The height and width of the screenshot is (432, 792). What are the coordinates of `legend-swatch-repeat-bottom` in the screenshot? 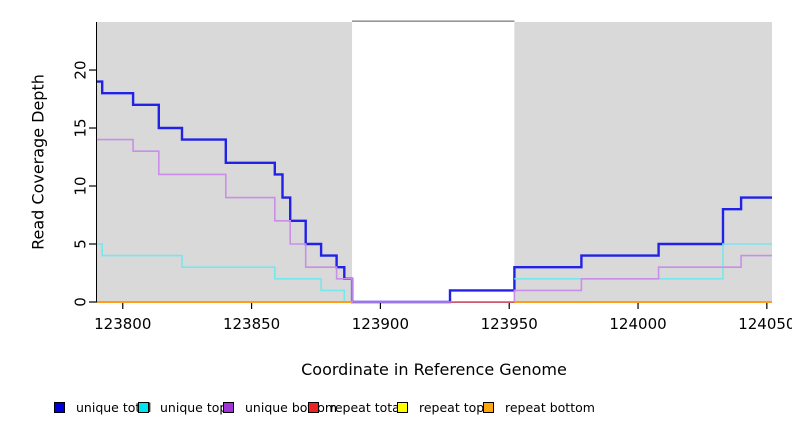 It's located at (488, 407).